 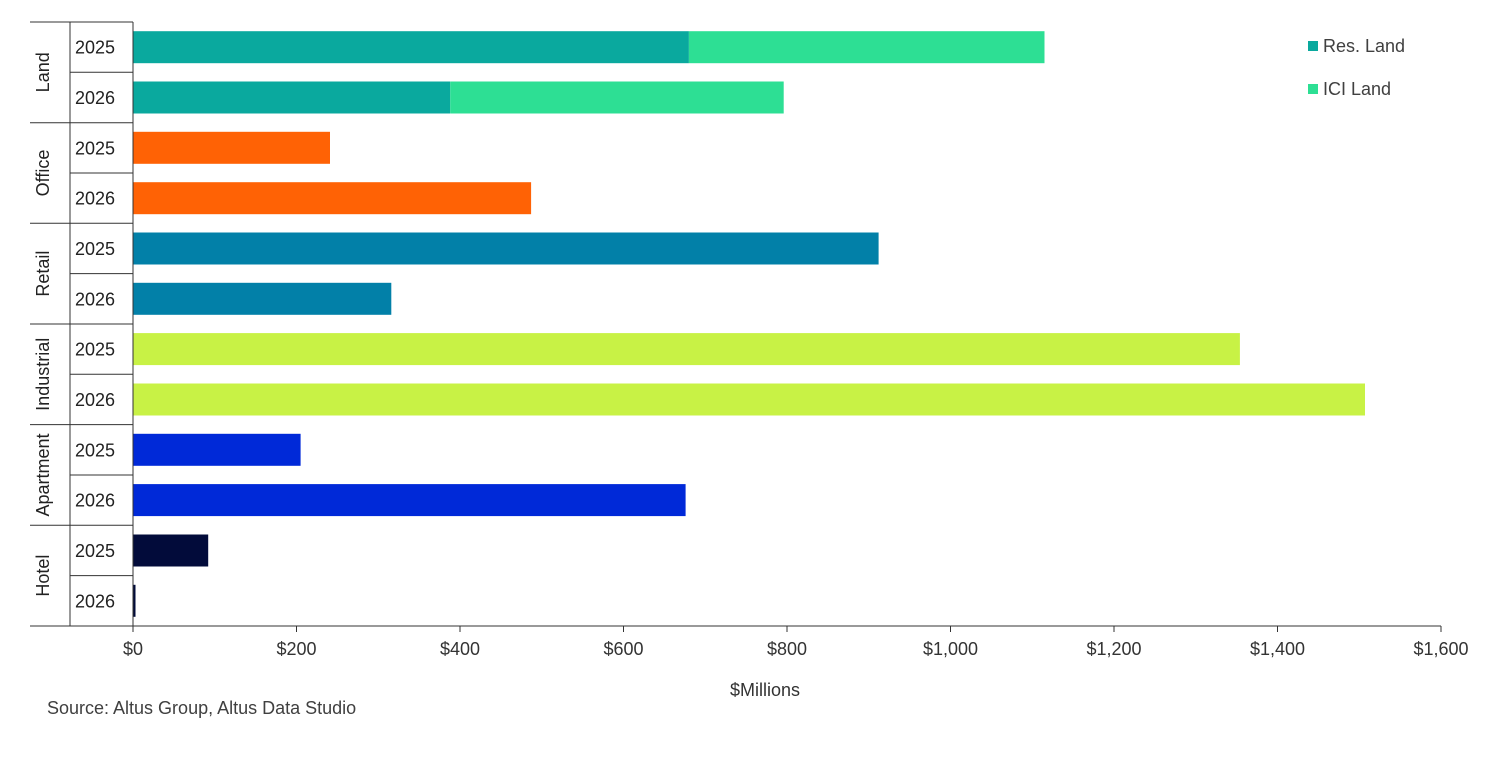 What do you see at coordinates (43, 72) in the screenshot?
I see `group-label-land: Land` at bounding box center [43, 72].